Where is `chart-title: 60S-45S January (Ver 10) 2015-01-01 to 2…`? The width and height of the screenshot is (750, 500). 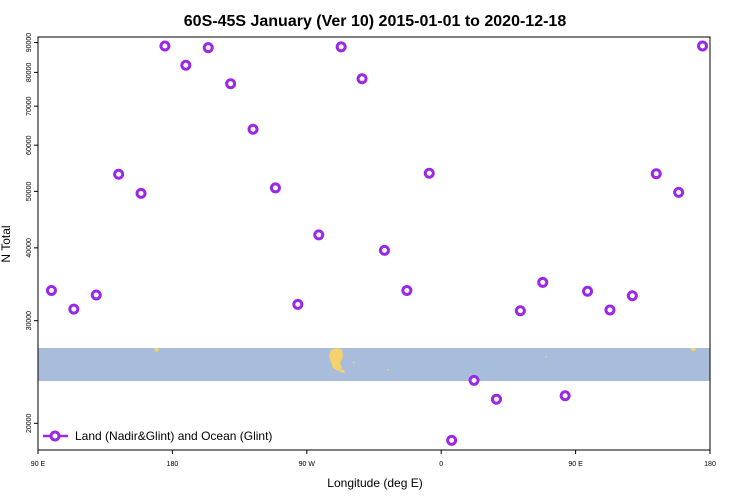
chart-title: 60S-45S January (Ver 10) 2015-01-01 to 2… is located at coordinates (375, 21).